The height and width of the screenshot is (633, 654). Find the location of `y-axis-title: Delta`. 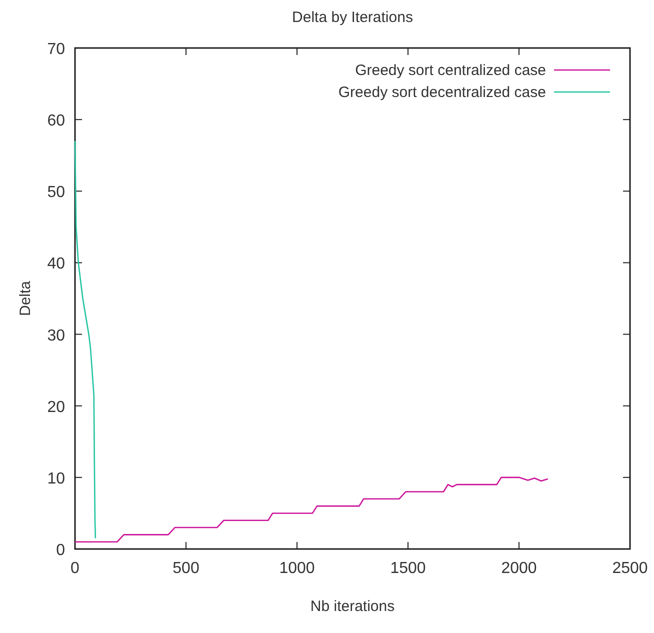

y-axis-title: Delta is located at coordinates (25, 298).